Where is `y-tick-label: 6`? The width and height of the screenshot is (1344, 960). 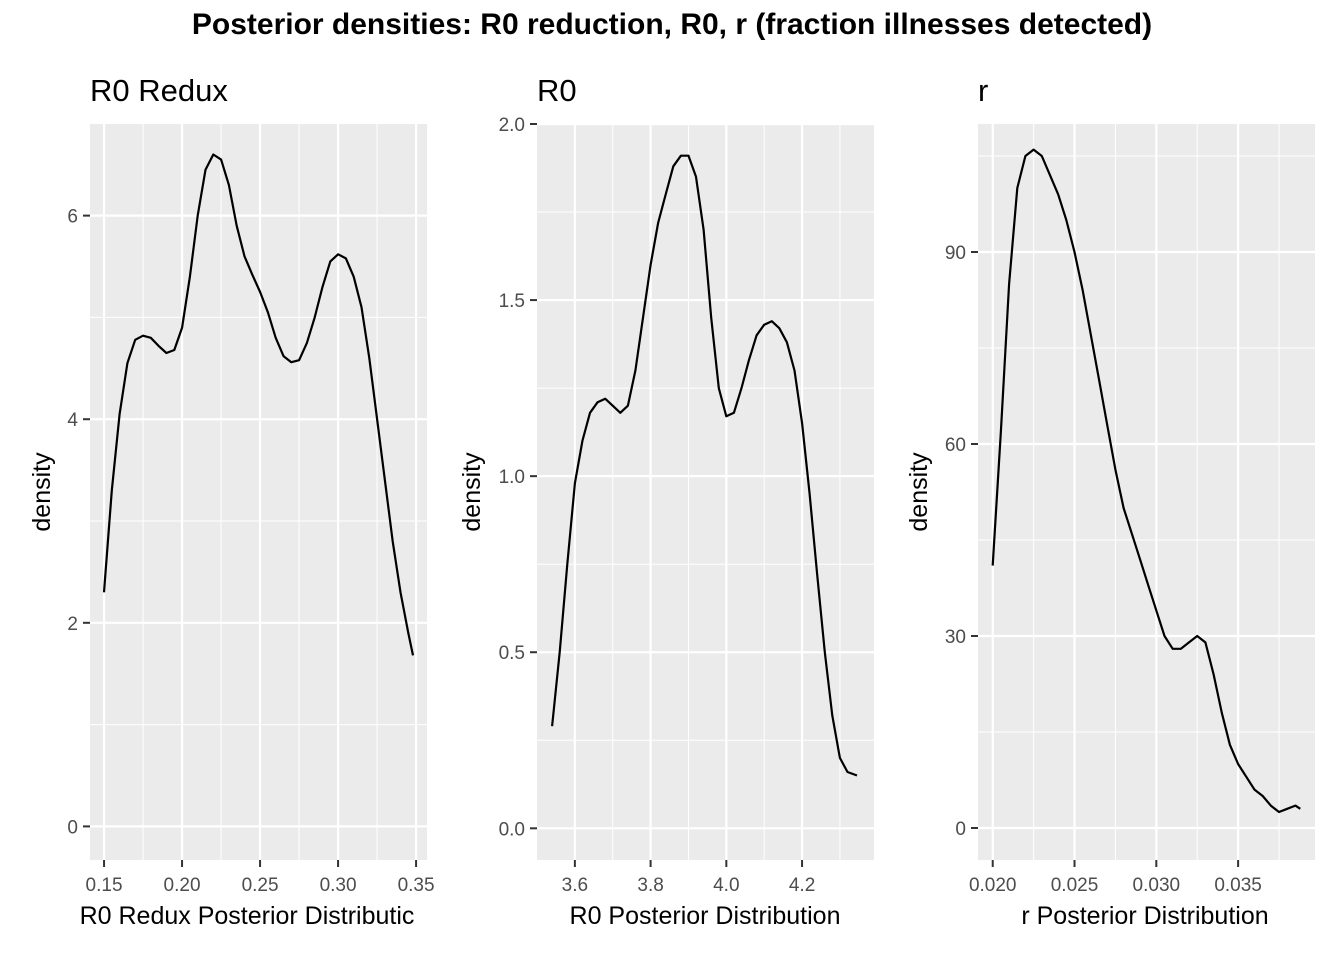 y-tick-label: 6 is located at coordinates (72, 217).